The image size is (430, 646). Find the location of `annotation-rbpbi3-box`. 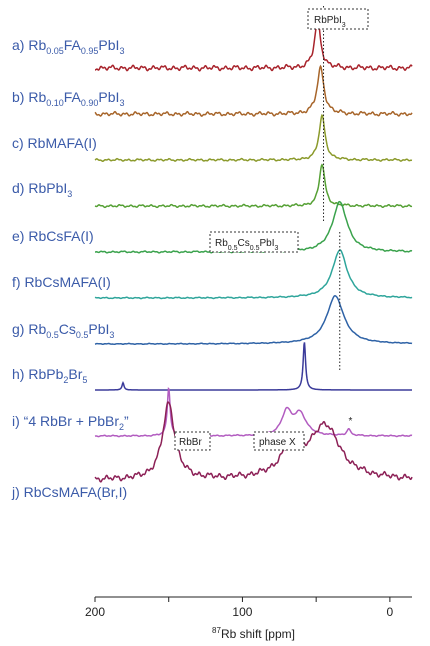

annotation-rbpbi3-box is located at coordinates (338, 19).